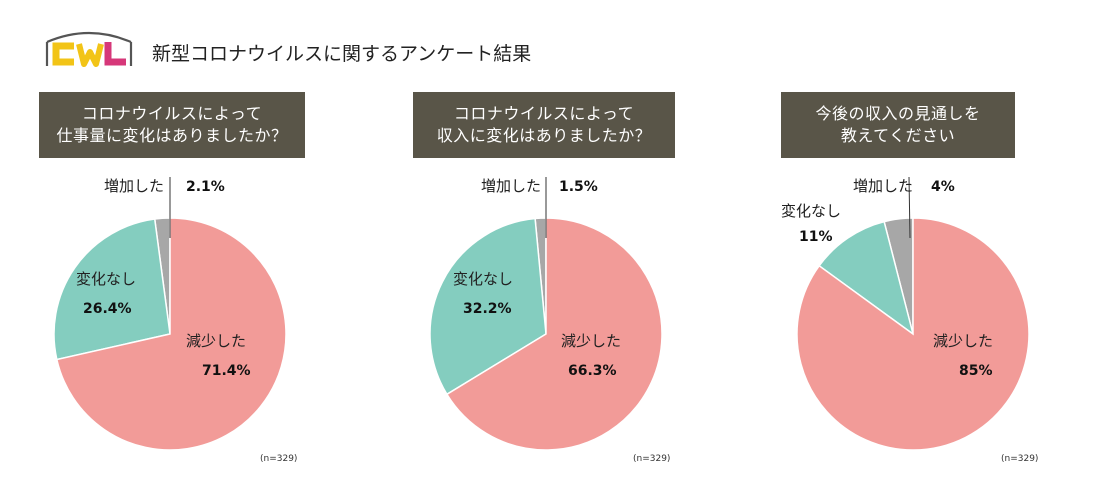  I want to click on value-increase: 2.1%, so click(205, 187).